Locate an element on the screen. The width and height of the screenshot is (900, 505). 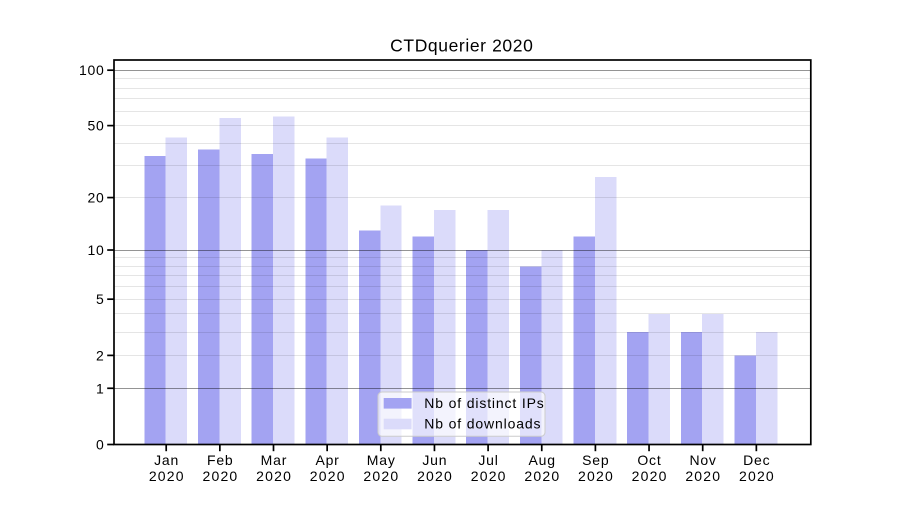
svg-text: Nov is located at coordinates (702, 460).